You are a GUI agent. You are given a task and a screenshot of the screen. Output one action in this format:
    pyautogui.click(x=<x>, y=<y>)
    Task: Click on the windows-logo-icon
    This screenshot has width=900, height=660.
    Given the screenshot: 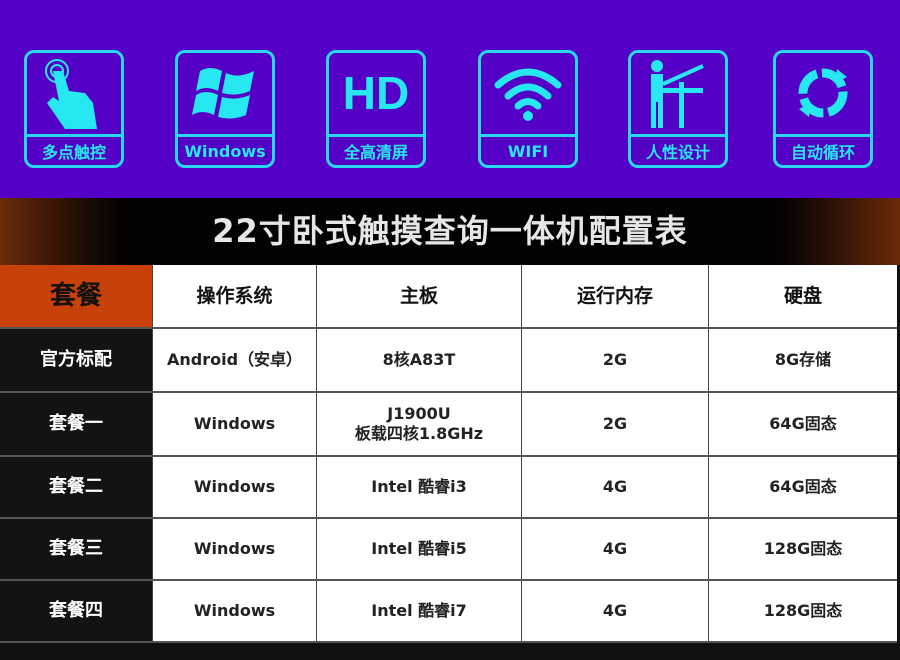 What is the action you would take?
    pyautogui.click(x=223, y=93)
    